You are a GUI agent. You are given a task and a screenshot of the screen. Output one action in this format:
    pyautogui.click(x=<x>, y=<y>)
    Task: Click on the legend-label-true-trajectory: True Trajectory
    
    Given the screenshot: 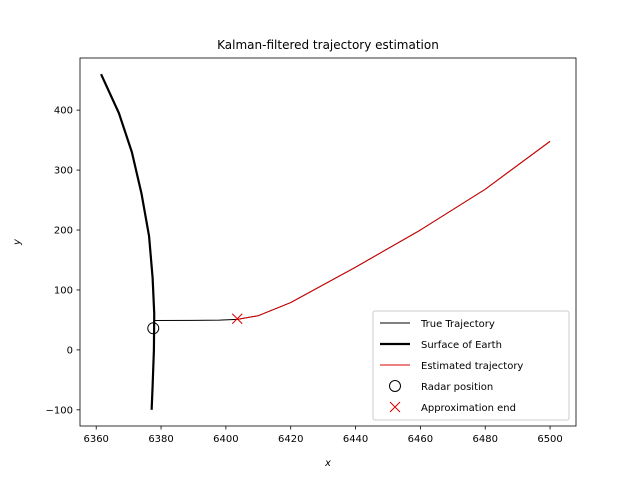 What is the action you would take?
    pyautogui.click(x=457, y=324)
    